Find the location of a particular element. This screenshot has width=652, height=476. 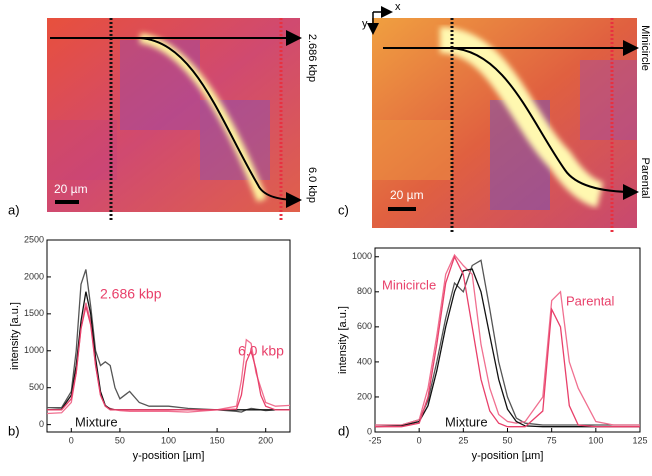

y-tick-label: 600 is located at coordinates (364, 326).